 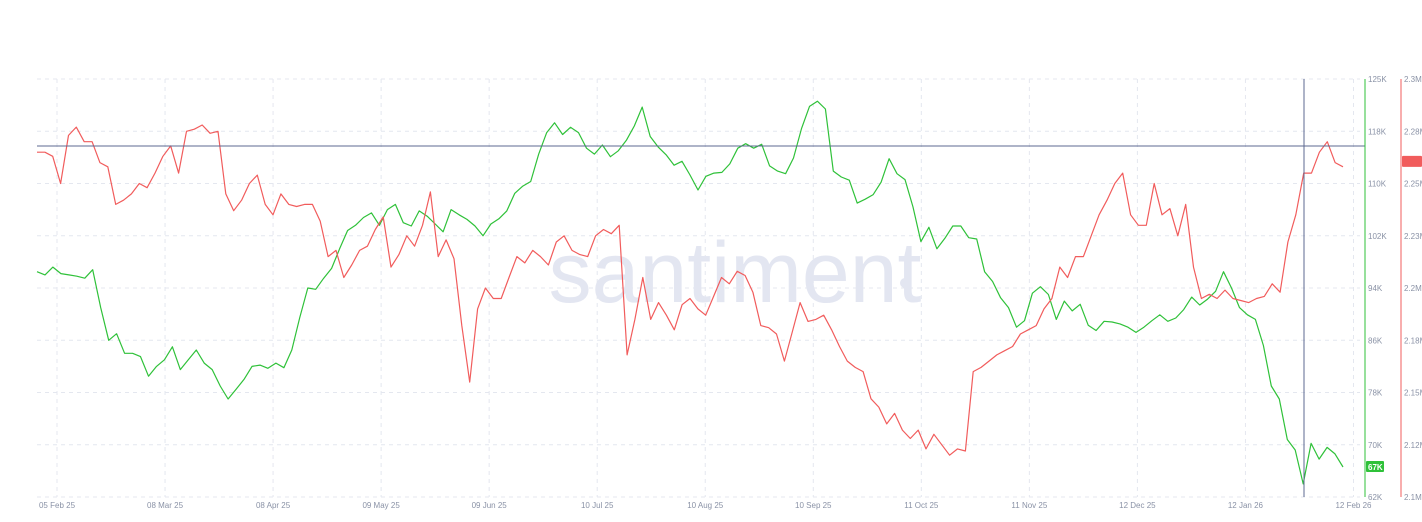 What do you see at coordinates (1394, 313) in the screenshot?
I see `value-badges: 67K` at bounding box center [1394, 313].